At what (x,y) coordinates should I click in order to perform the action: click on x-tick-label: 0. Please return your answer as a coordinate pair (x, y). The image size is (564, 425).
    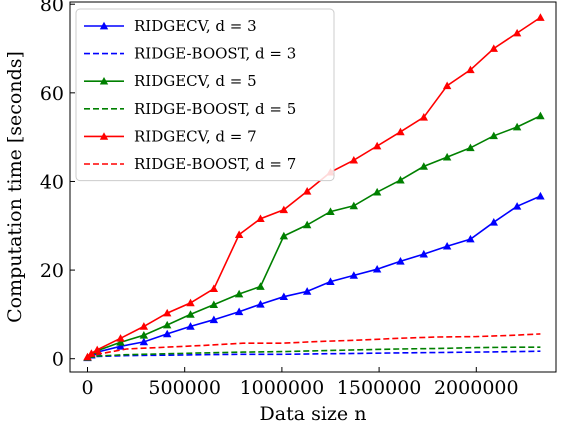
    Looking at the image, I should click on (87, 388).